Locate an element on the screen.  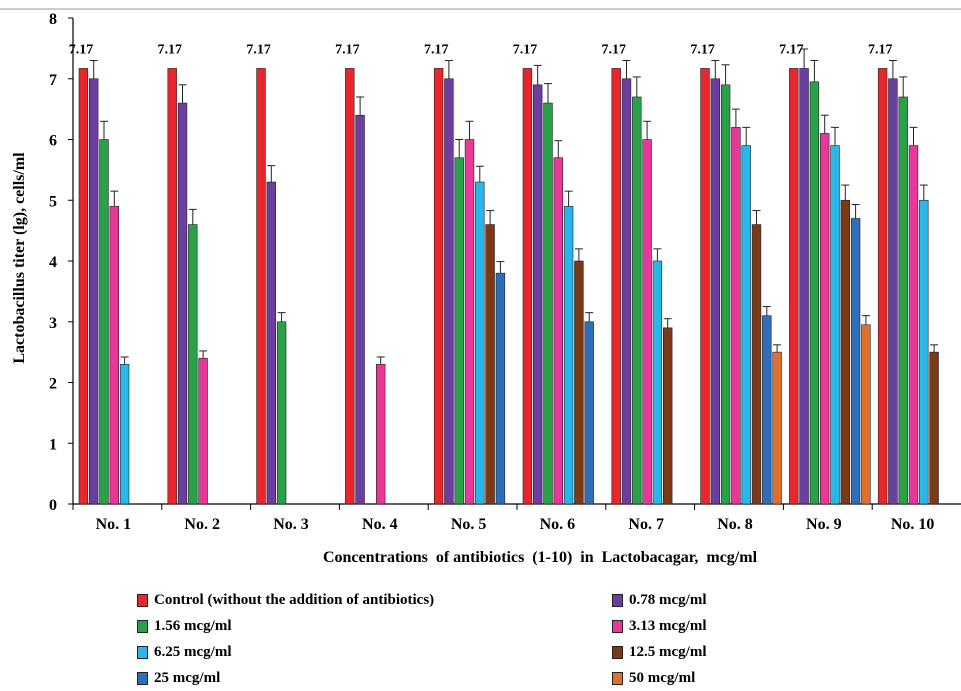
legend-item: 0.78 mcg/ml is located at coordinates (659, 600).